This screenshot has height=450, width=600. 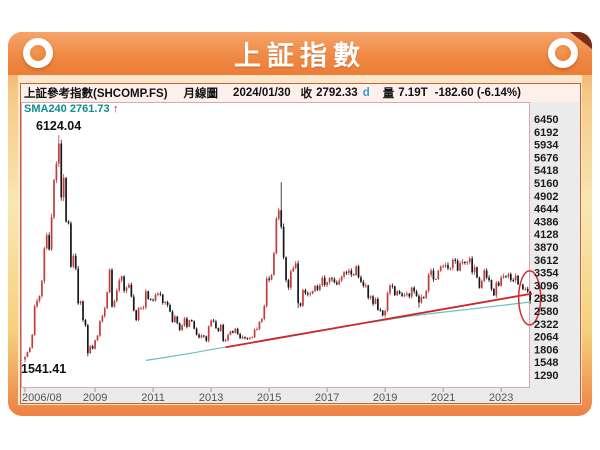 I want to click on close-value: 2792.33, so click(x=337, y=93).